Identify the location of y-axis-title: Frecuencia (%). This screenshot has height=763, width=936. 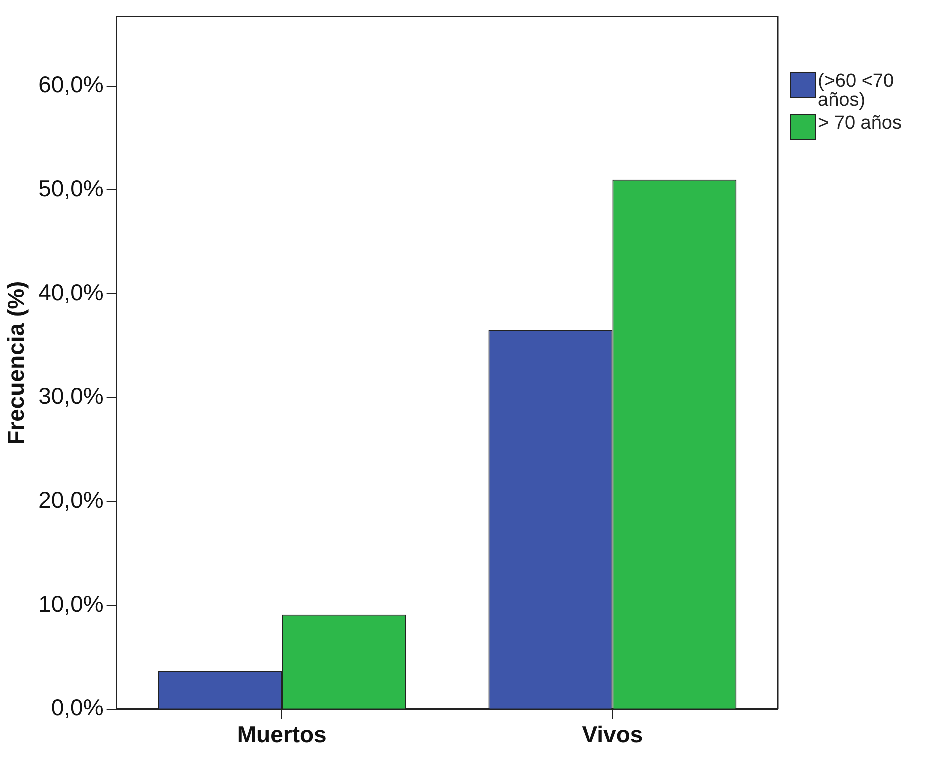
(16, 363).